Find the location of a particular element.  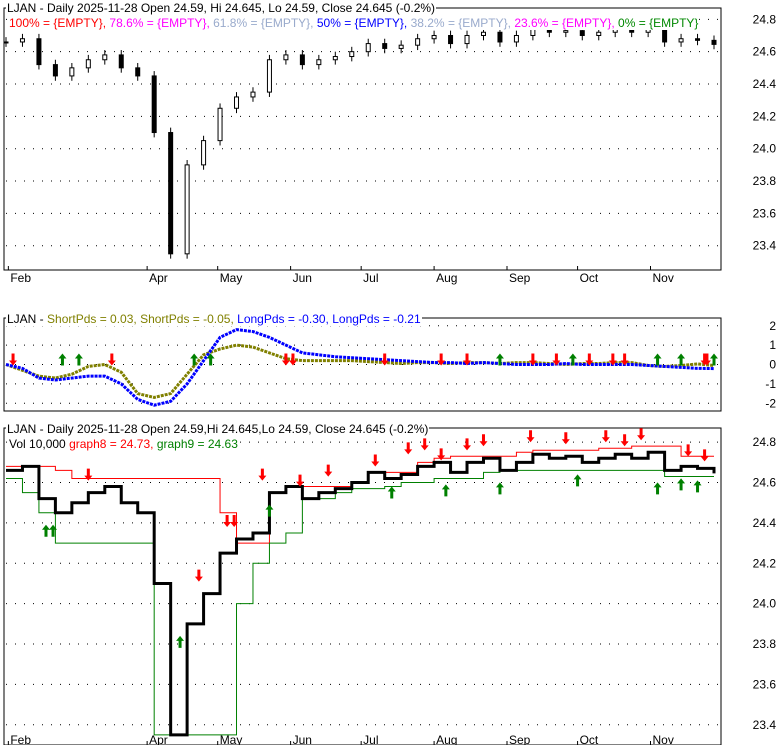

legend-entry: LJAN - is located at coordinates (27, 319).